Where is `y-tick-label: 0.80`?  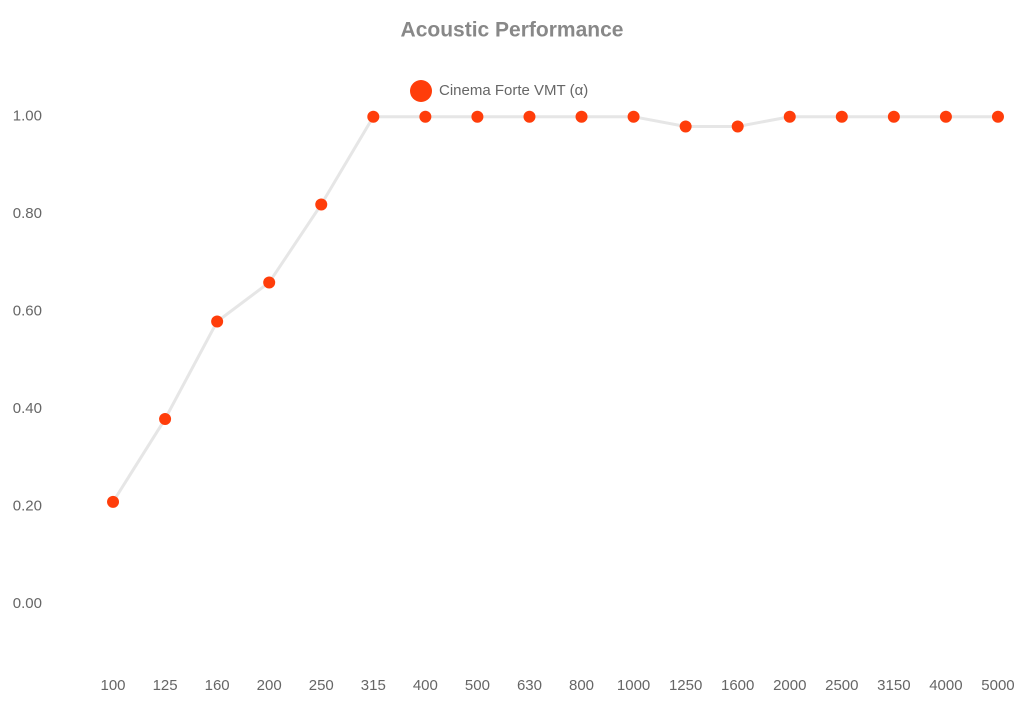
y-tick-label: 0.80 is located at coordinates (27, 213).